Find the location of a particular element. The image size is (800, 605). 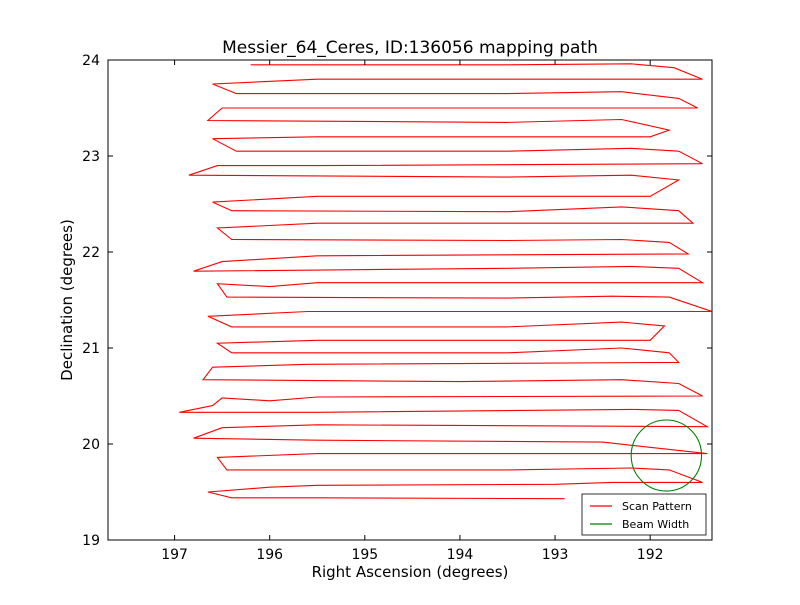

x-tick-label: 193 is located at coordinates (555, 555).